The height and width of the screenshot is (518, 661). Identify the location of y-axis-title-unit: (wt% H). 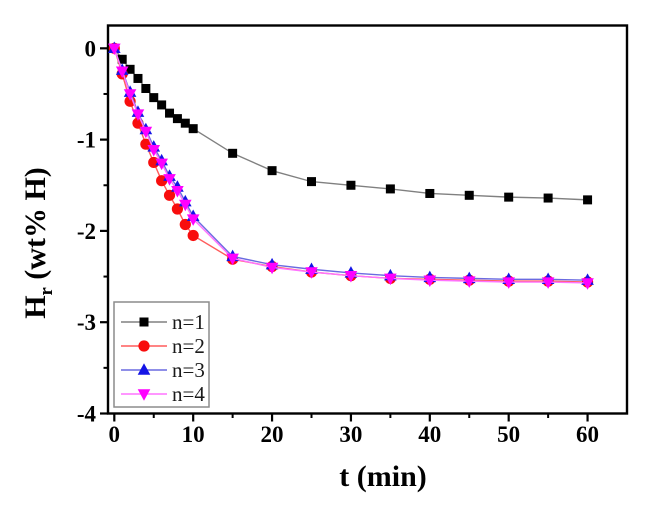
(35, 227).